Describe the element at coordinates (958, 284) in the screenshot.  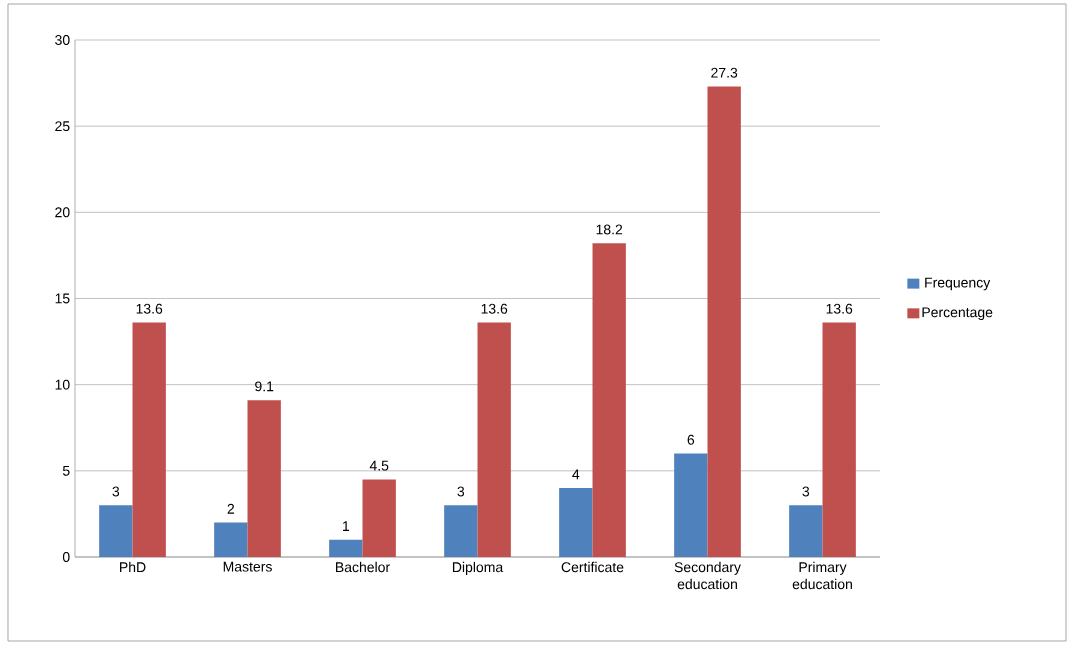
I see `legend-label: Frequency` at that location.